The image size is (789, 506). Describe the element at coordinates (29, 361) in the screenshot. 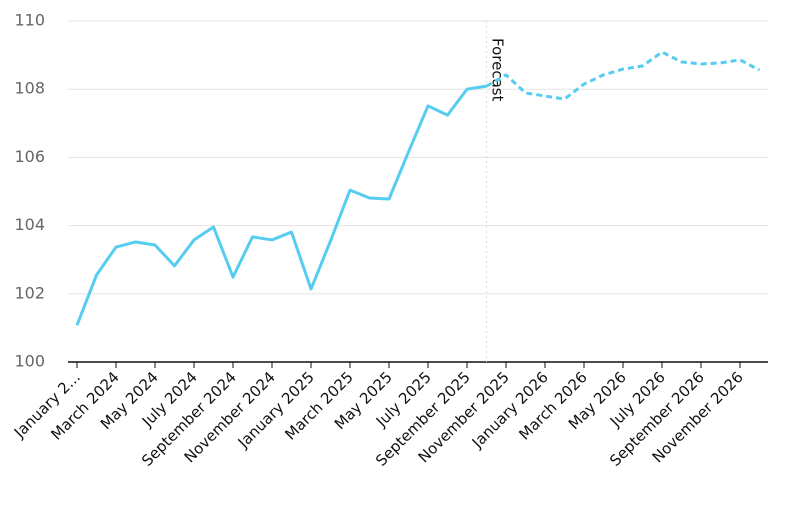

I see `y-tick-label: 100` at that location.